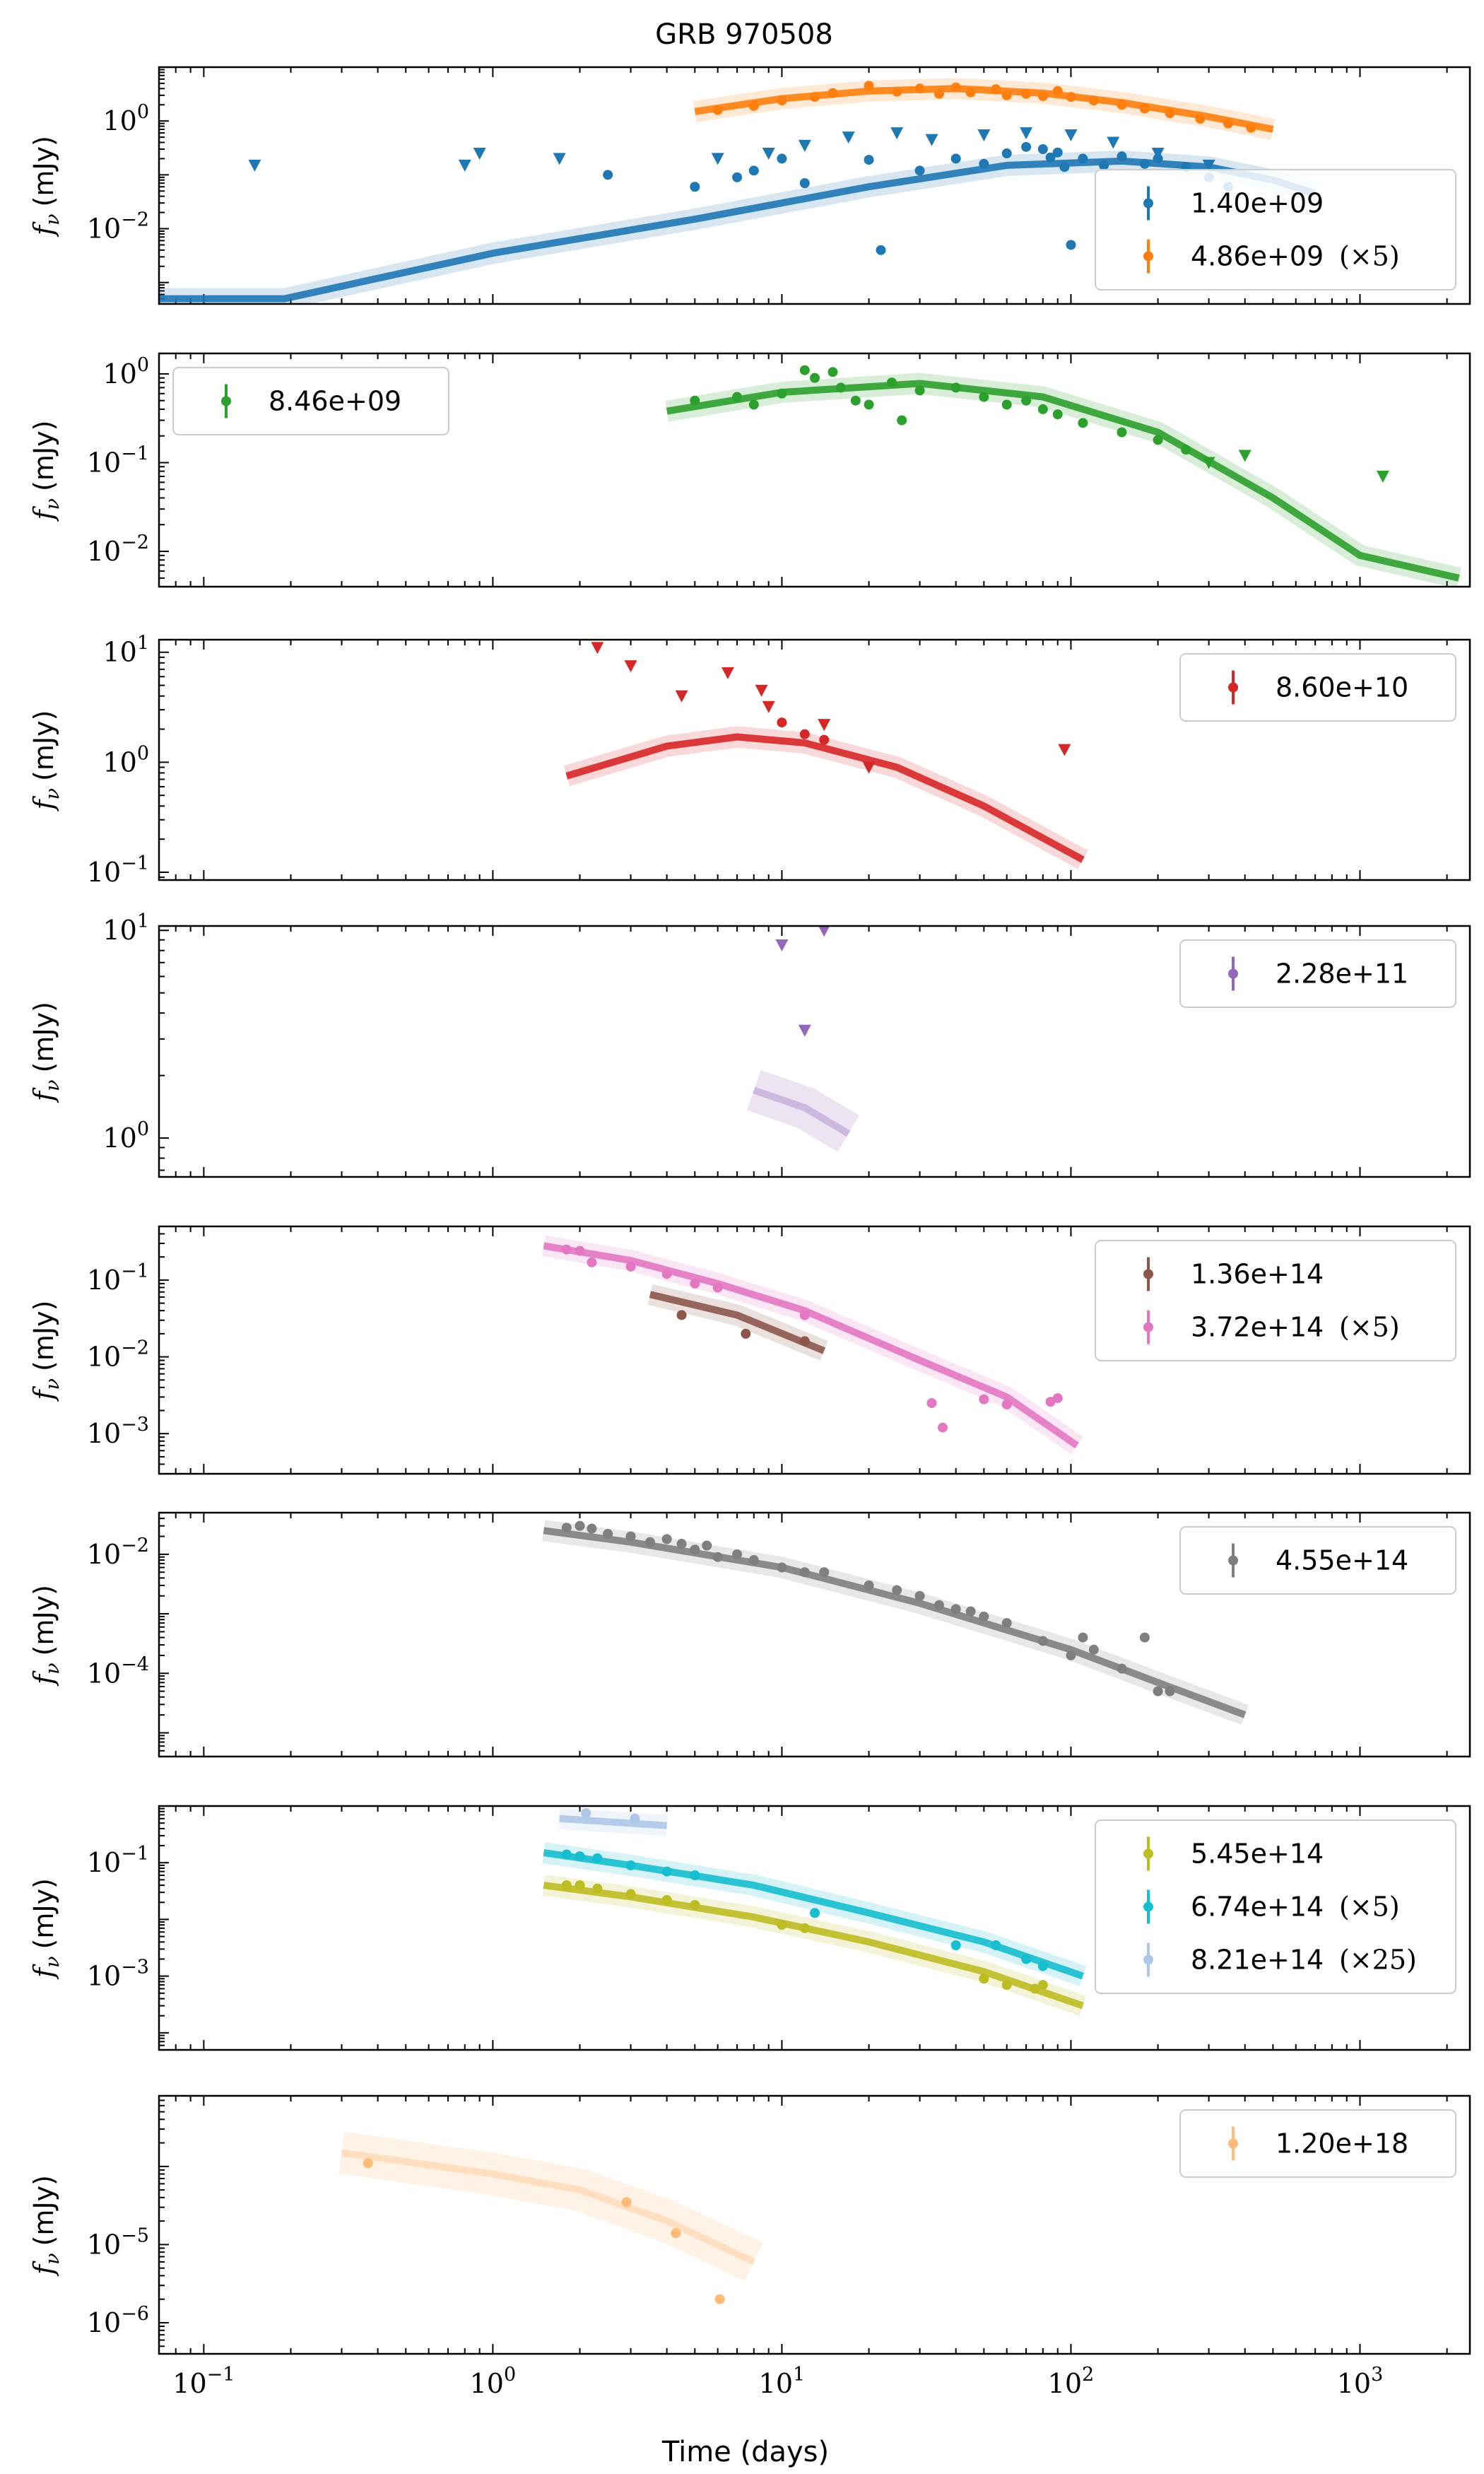  Describe the element at coordinates (749, 1044) in the screenshot. I see `panel-4: 10¹ 100 fν(mJy) 2.28e+11` at that location.